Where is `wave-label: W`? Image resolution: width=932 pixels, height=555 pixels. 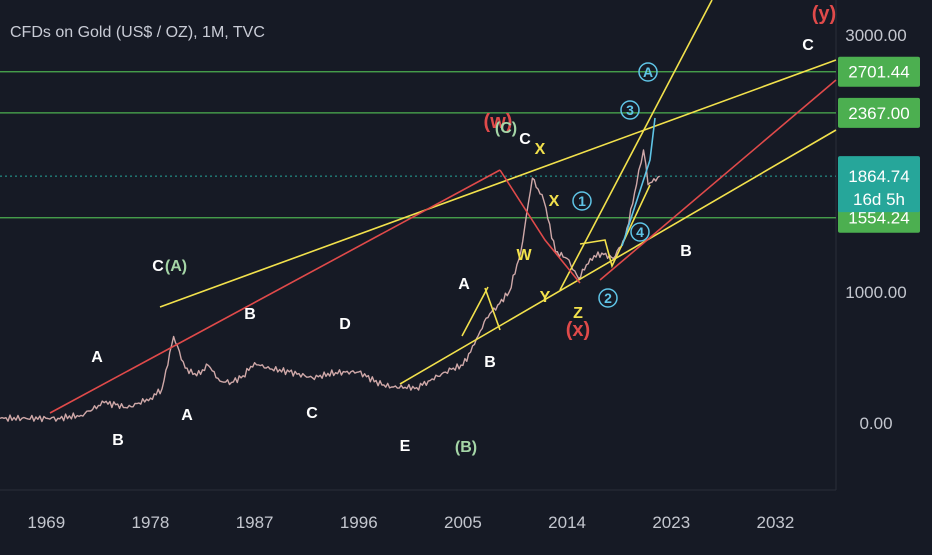 wave-label: W is located at coordinates (524, 255).